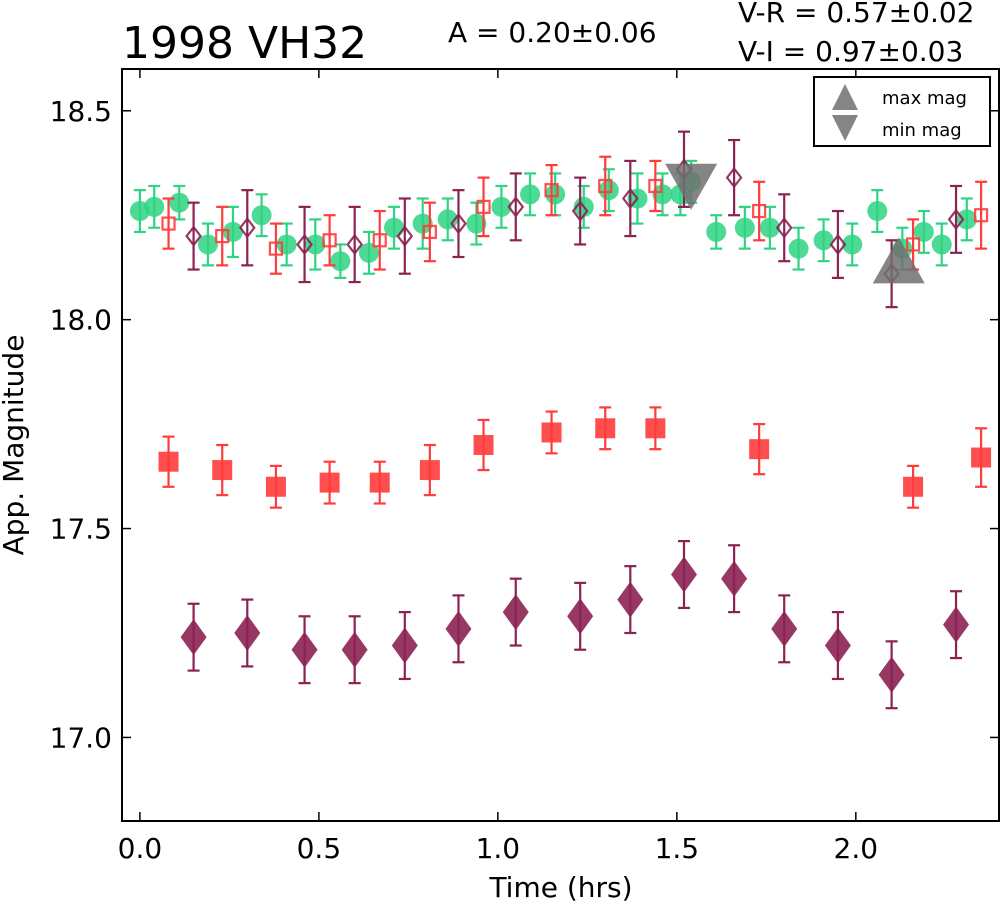  I want to click on y-tick-label: 18.0, so click(81, 320).